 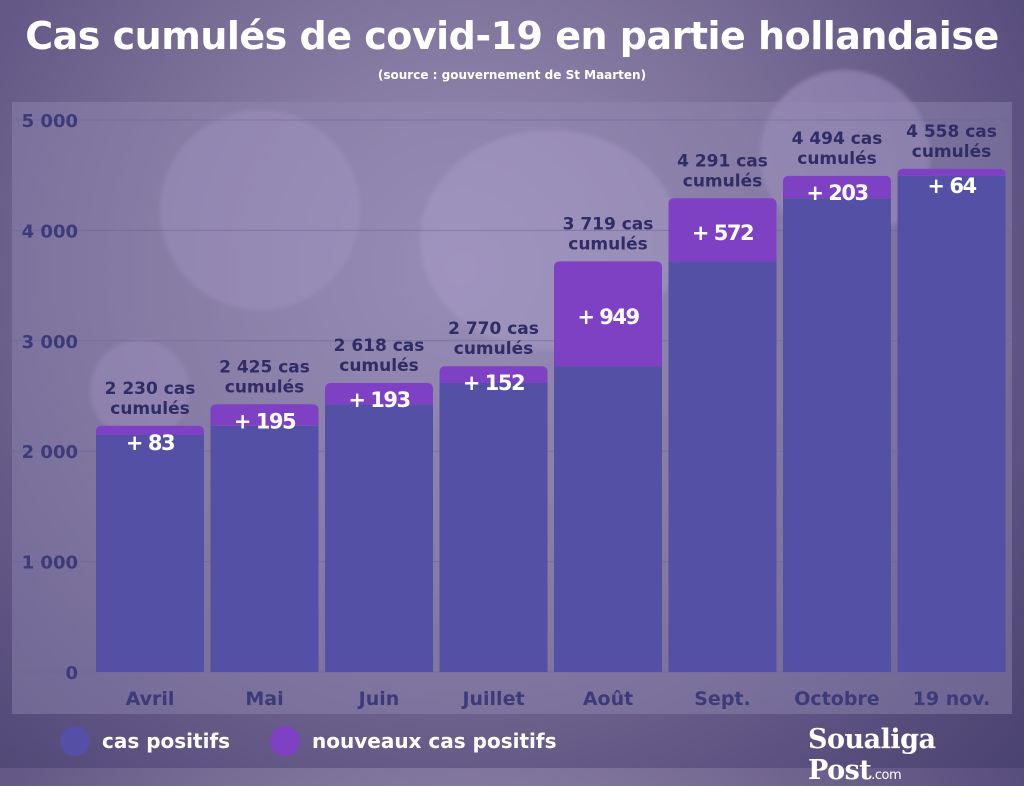 I want to click on total-label-line1: 4 291 cas, so click(x=722, y=161).